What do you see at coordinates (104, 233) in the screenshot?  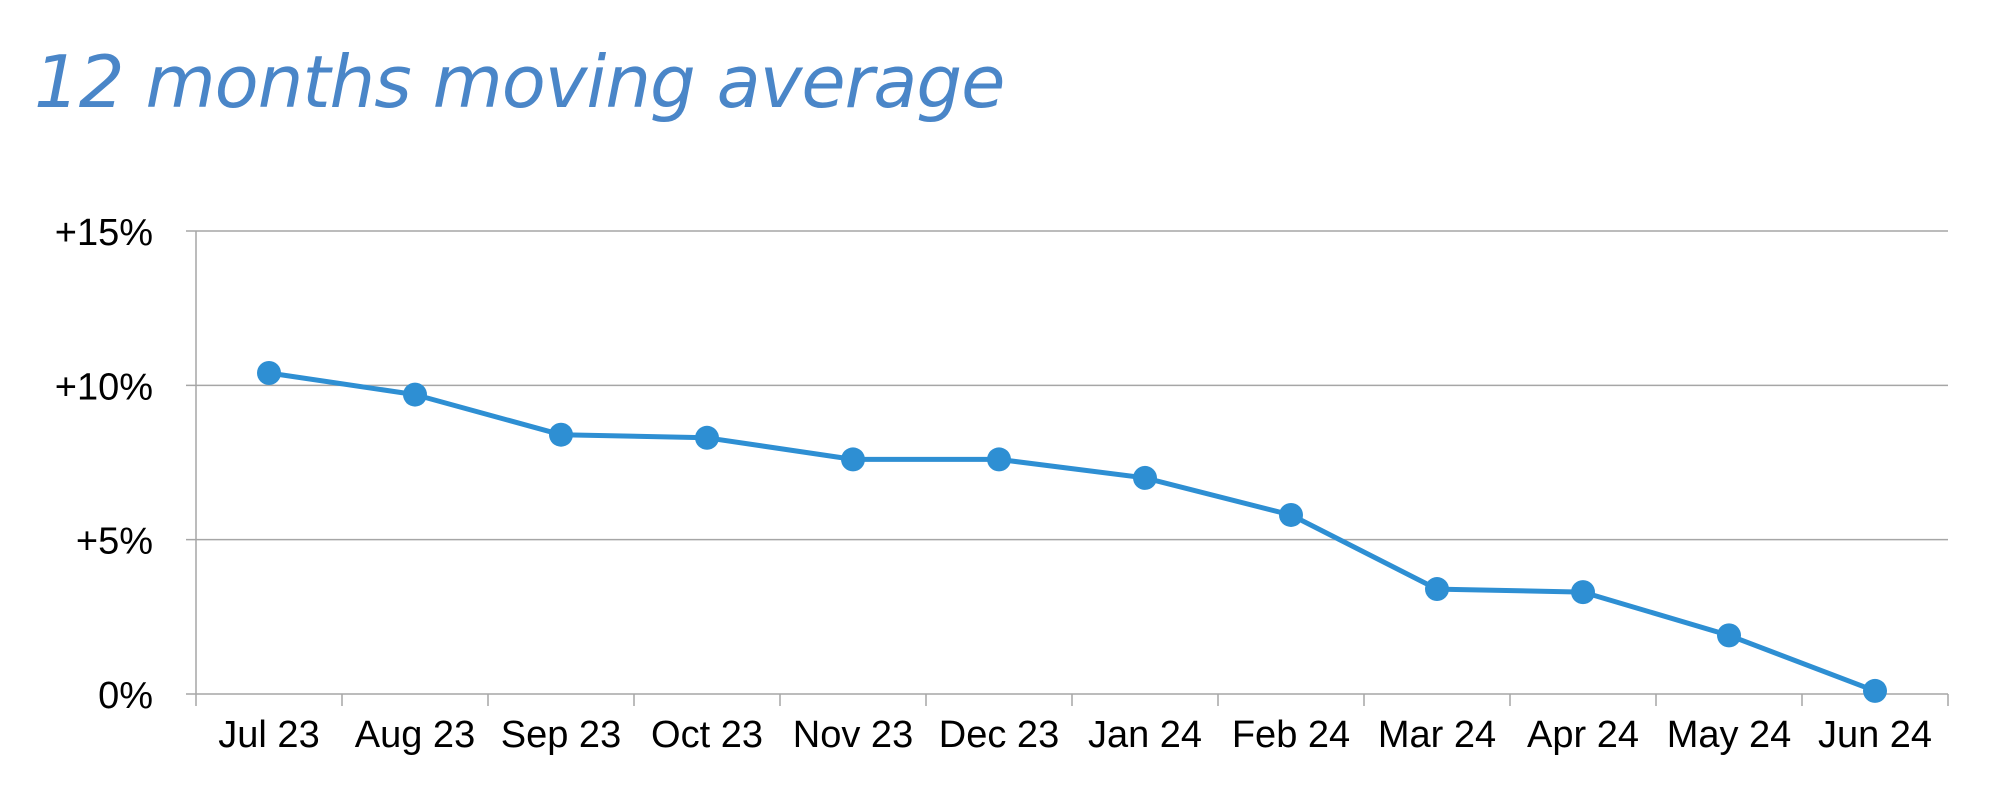 I see `y-tick-label: +15%` at bounding box center [104, 233].